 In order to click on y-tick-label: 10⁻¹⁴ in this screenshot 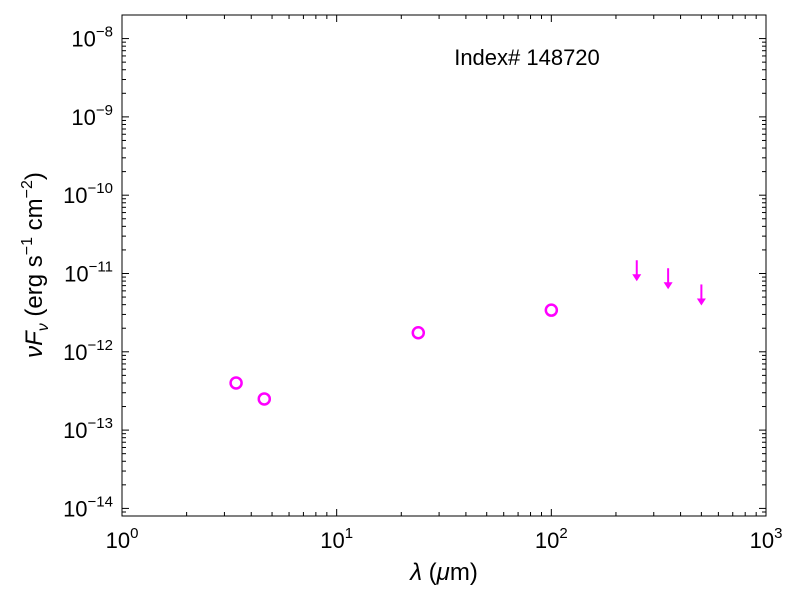, I will do `click(88, 507)`.